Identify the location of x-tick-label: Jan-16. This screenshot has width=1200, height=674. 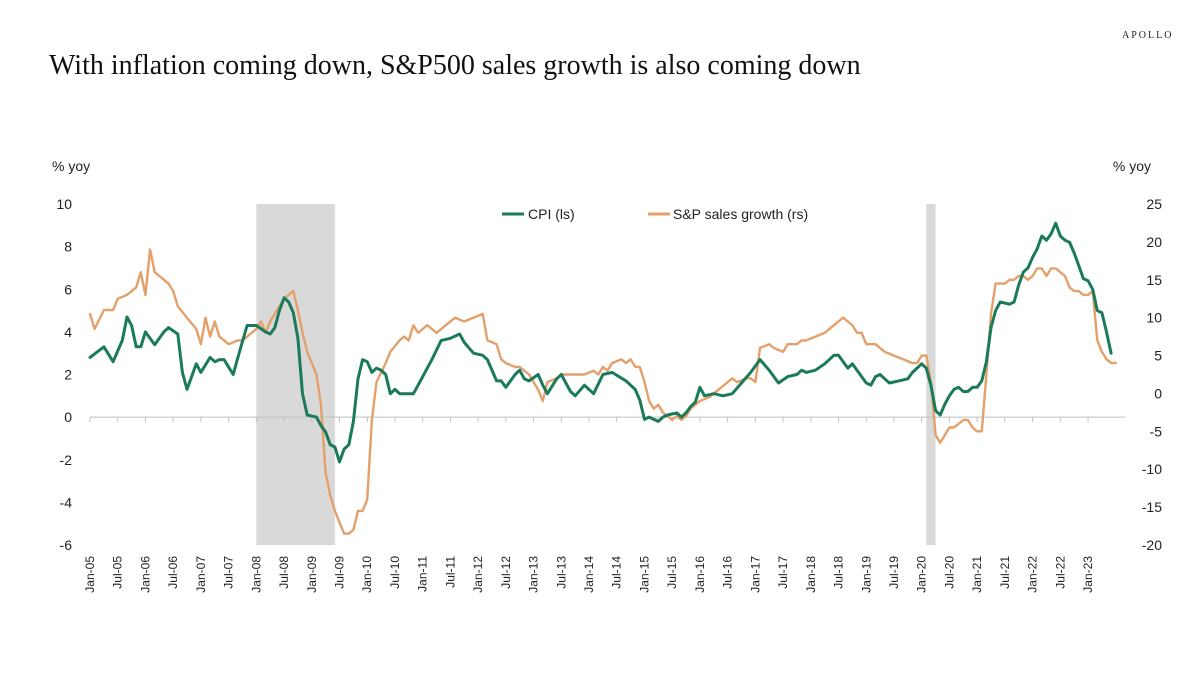
(700, 574).